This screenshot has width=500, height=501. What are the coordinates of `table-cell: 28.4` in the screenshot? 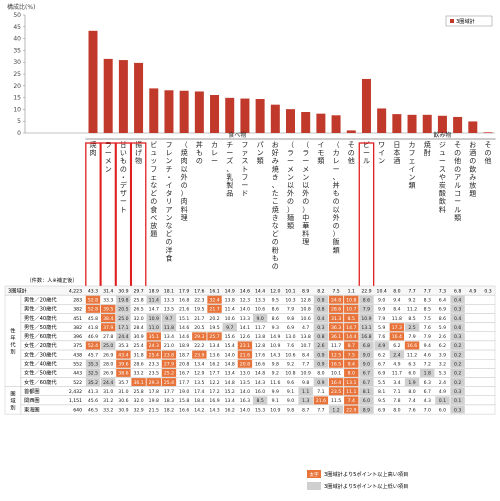 It's located at (138, 328).